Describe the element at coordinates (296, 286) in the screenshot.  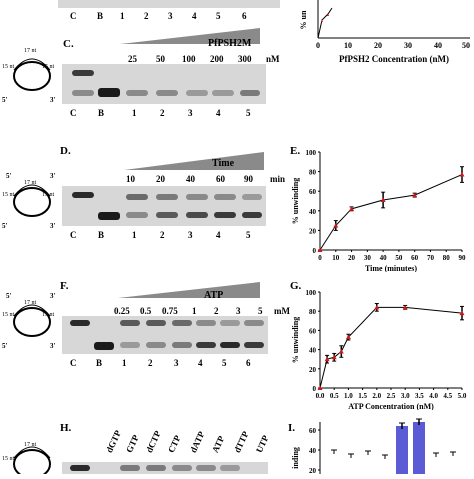
I see `panel-letter-g: G.` at that location.